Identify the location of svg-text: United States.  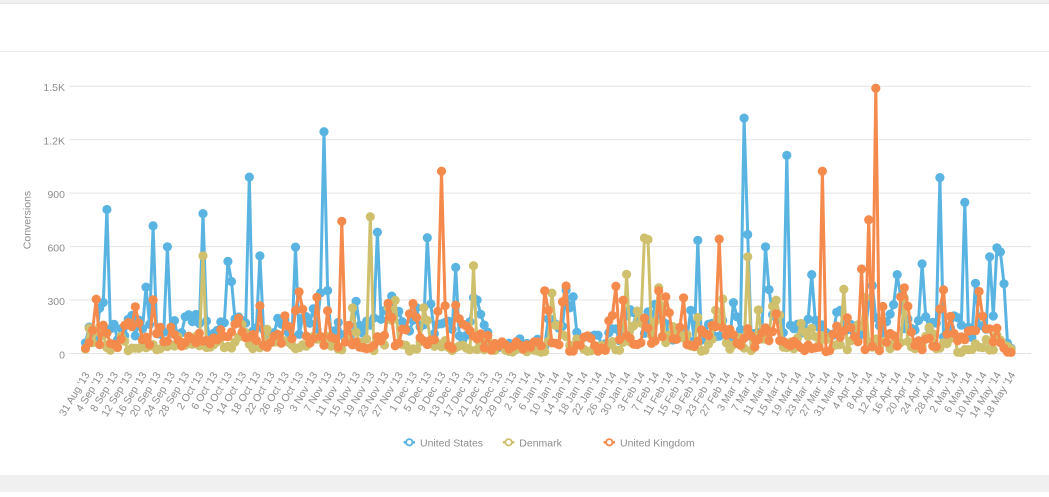
(451, 443).